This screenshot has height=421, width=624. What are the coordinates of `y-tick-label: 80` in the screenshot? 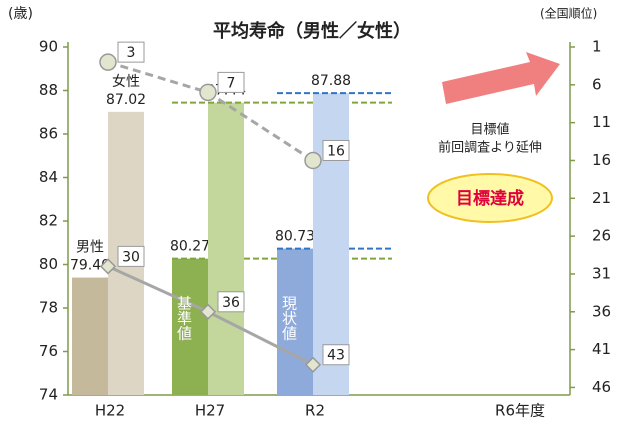 It's located at (48, 264).